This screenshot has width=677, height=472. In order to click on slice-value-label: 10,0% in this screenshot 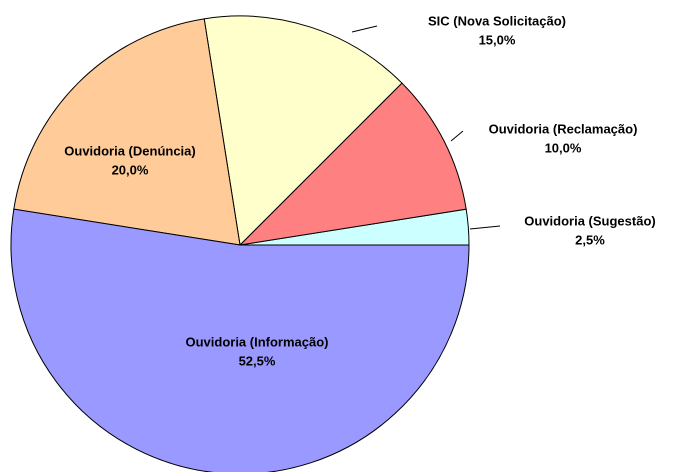, I will do `click(563, 147)`.